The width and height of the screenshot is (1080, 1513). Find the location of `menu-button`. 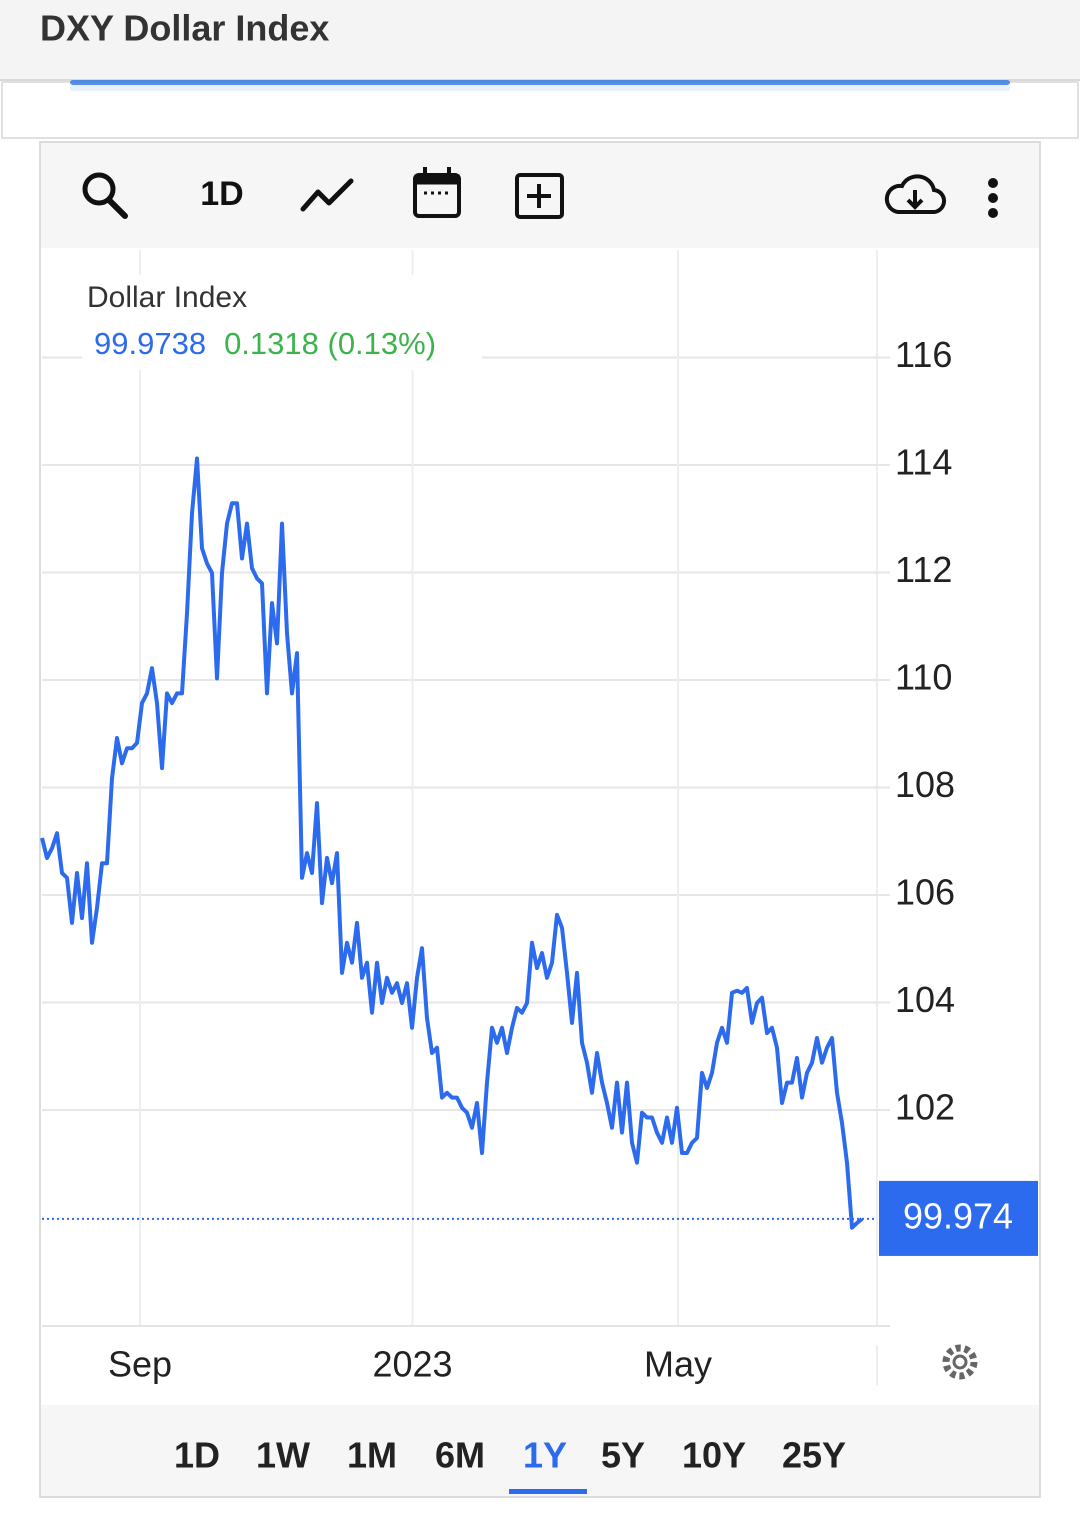

menu-button is located at coordinates (993, 198).